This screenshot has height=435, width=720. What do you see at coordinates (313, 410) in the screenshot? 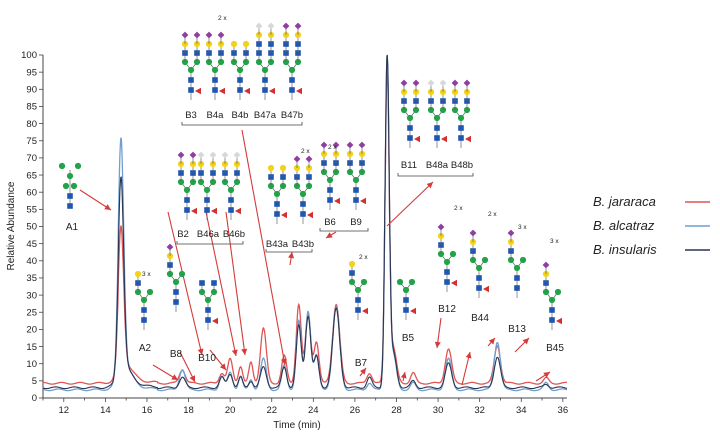
I see `x-tick-label: 24` at bounding box center [313, 410].